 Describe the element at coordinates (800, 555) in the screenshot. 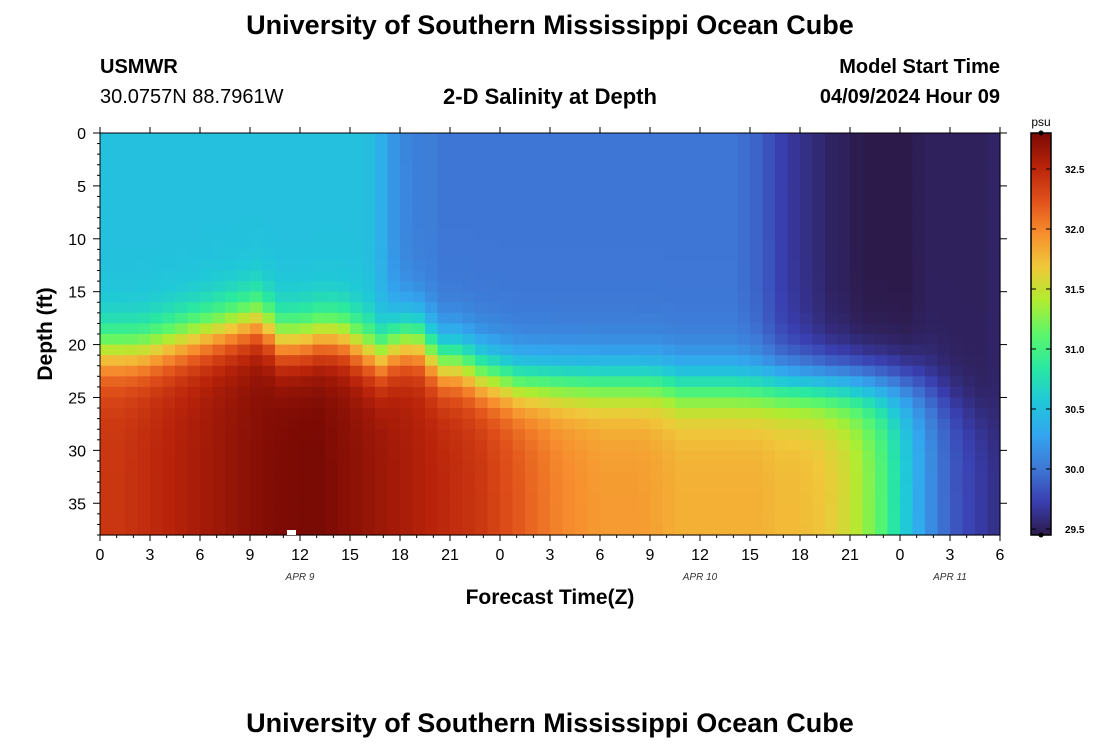

I see `x-tick-label: 18` at that location.